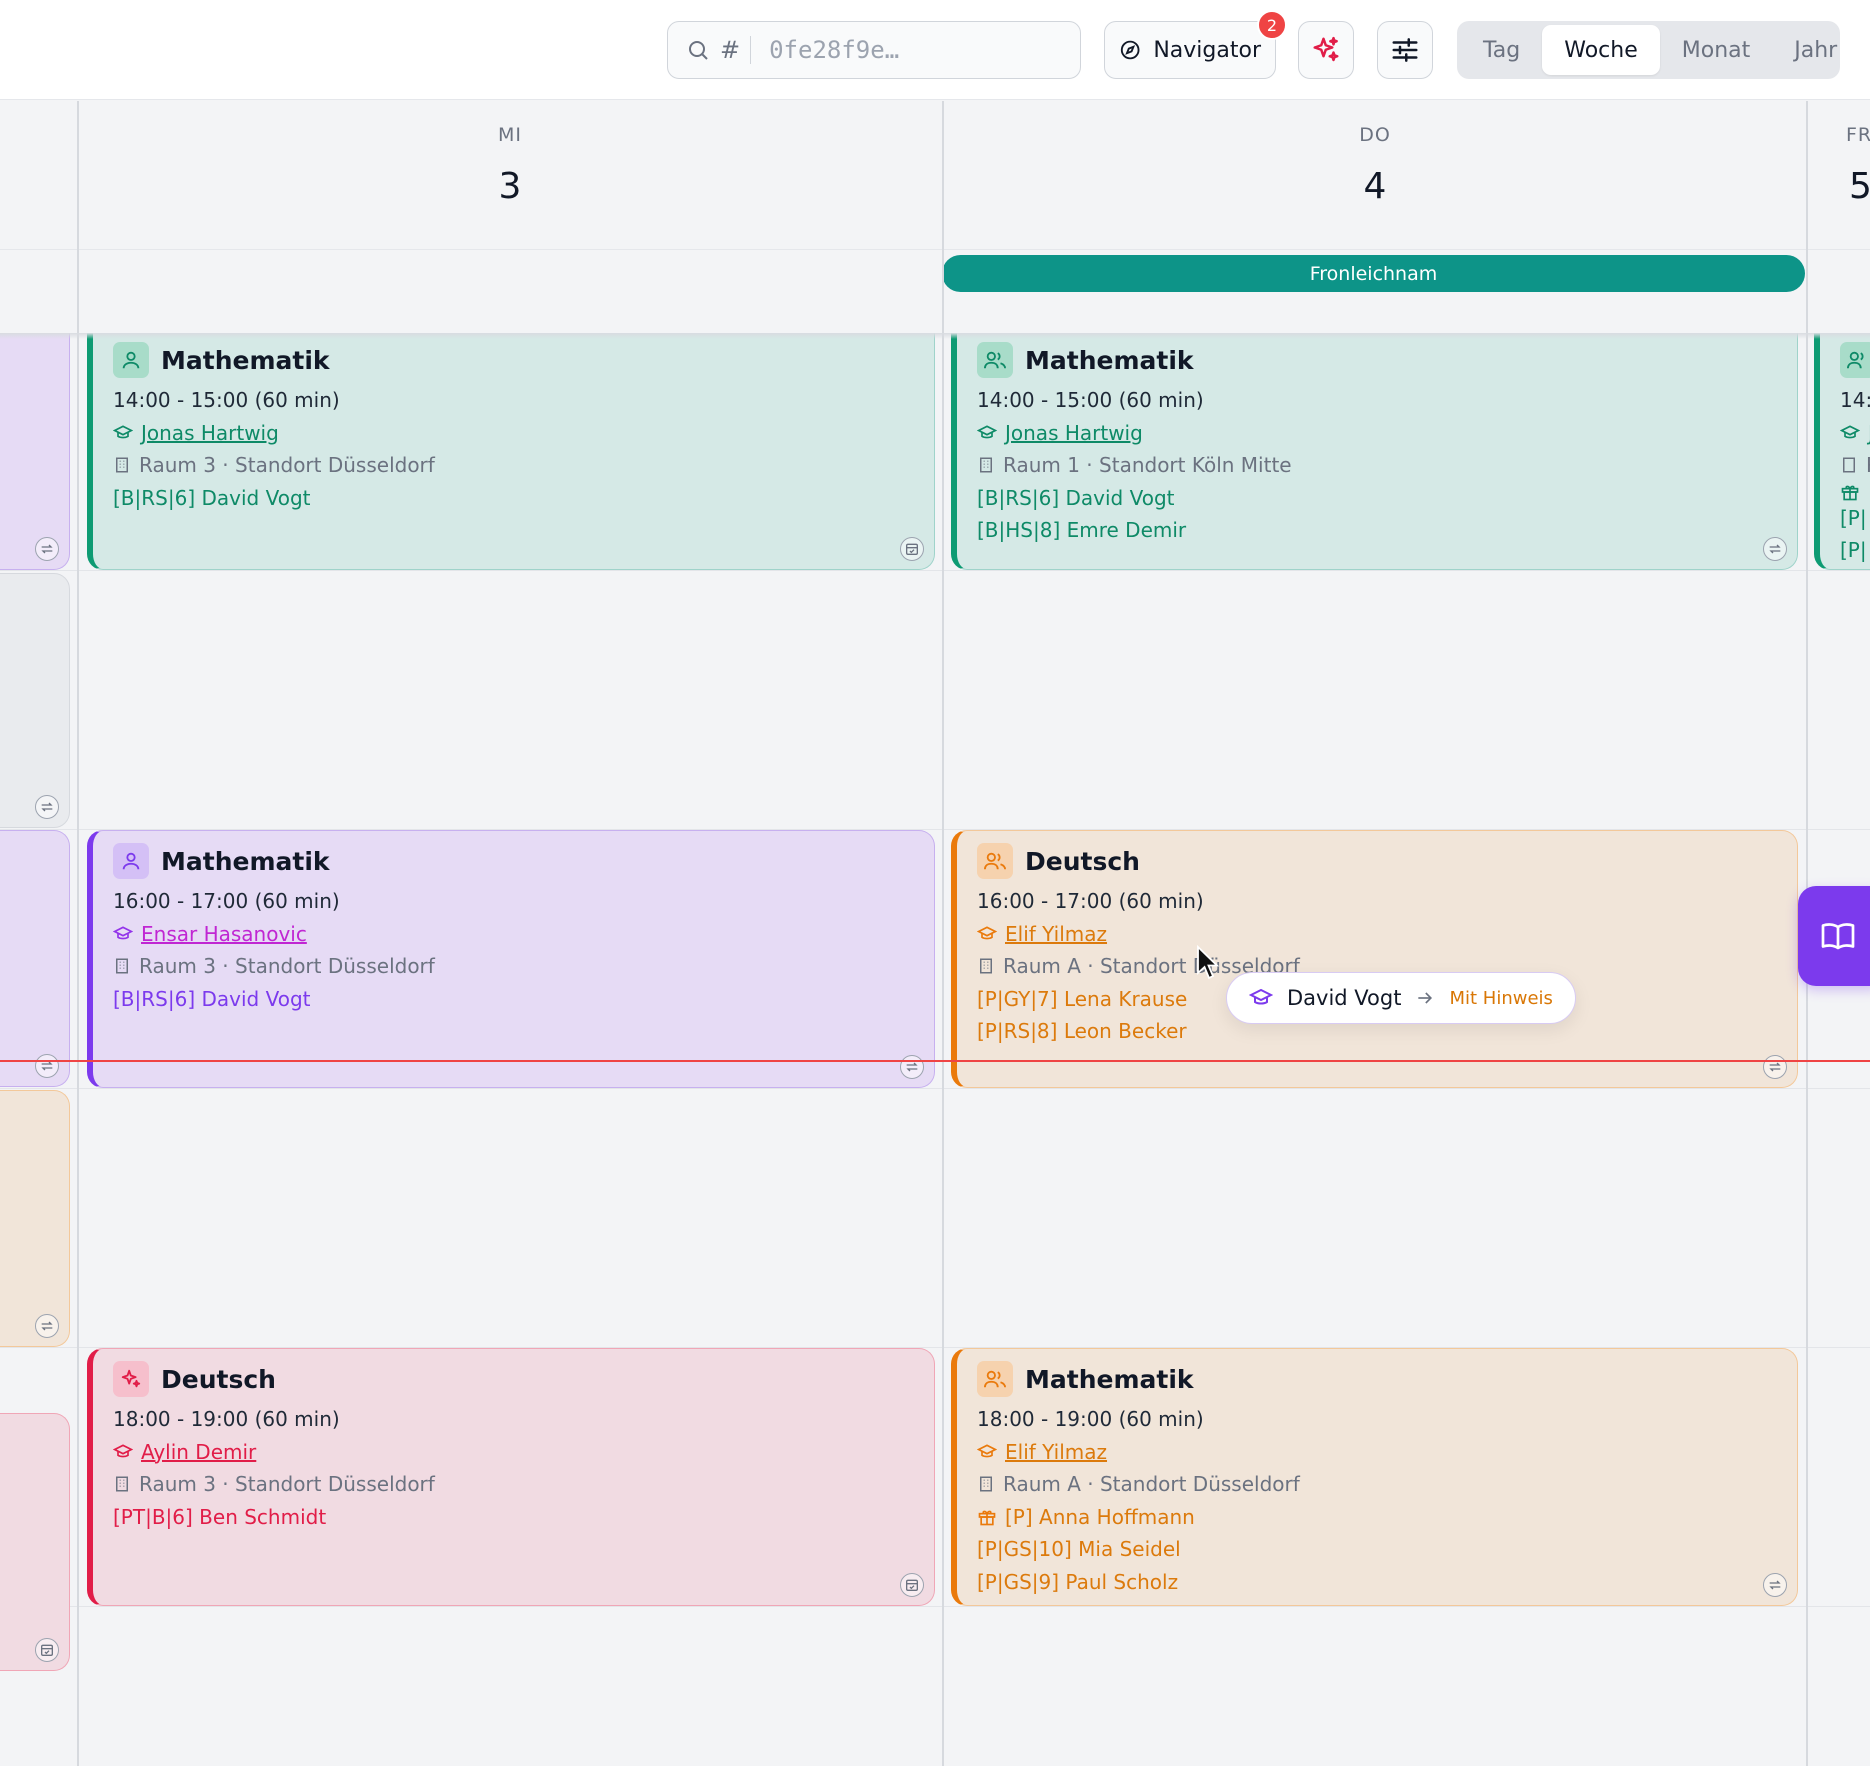 The image size is (1870, 1766). Describe the element at coordinates (1151, 1484) in the screenshot. I see `event-room: Raum A · Standort Düsseldorf` at that location.